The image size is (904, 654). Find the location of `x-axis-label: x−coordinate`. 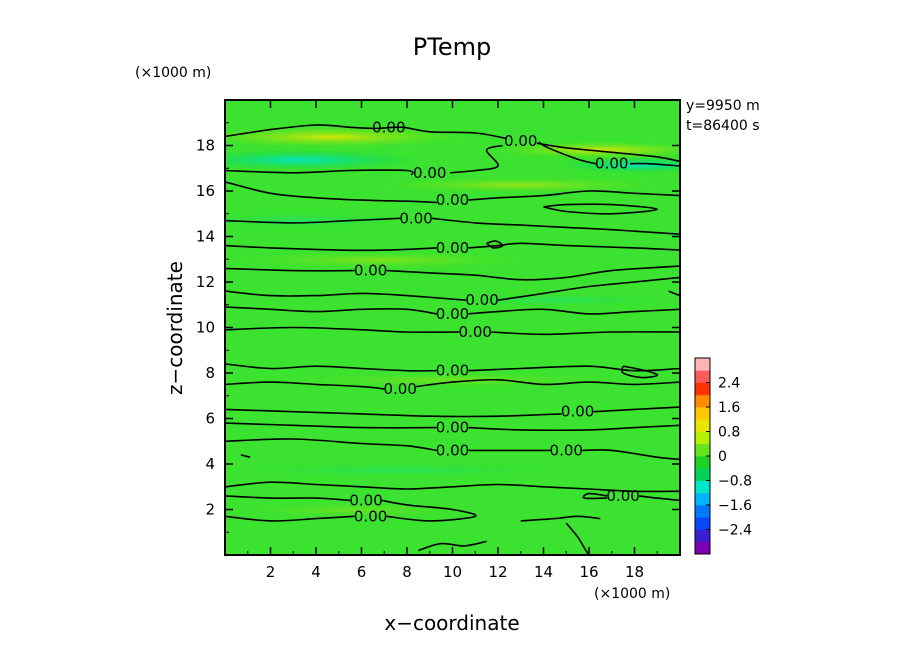

x-axis-label: x−coordinate is located at coordinates (451, 623).